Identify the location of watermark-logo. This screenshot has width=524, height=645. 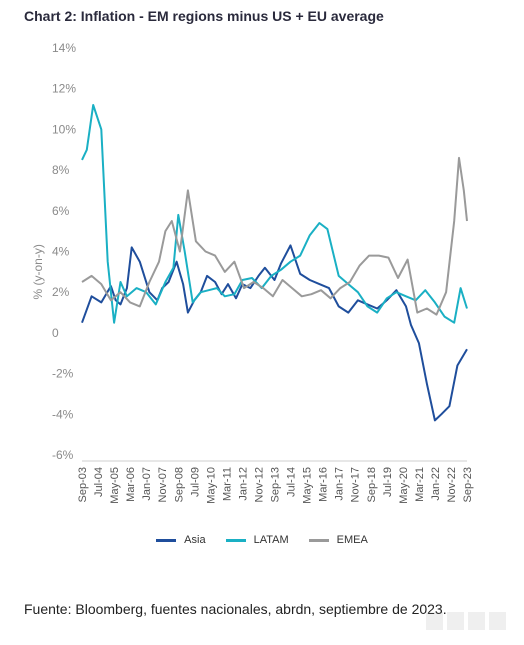
(466, 621).